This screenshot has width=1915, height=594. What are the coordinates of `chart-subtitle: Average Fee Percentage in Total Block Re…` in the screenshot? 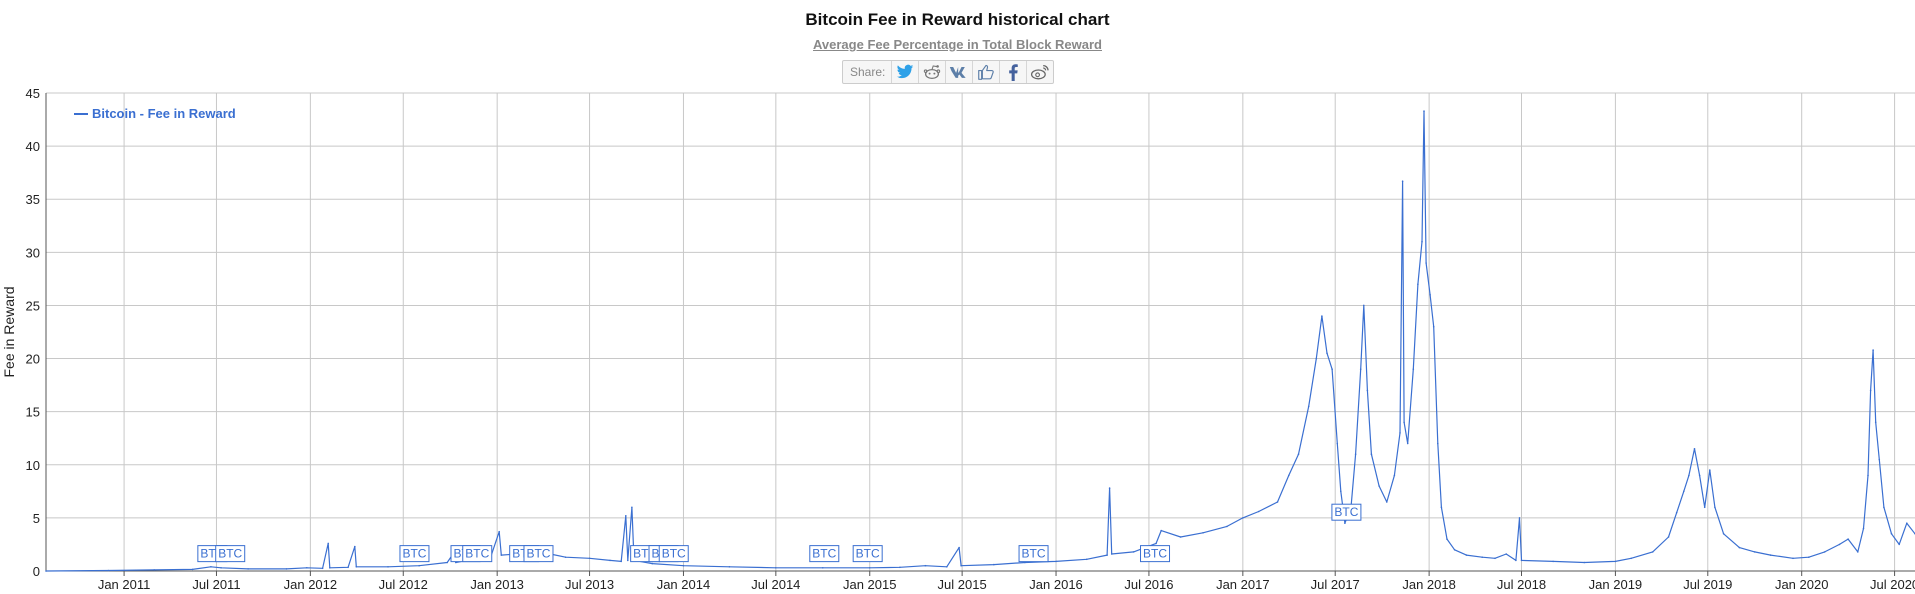 It's located at (957, 44).